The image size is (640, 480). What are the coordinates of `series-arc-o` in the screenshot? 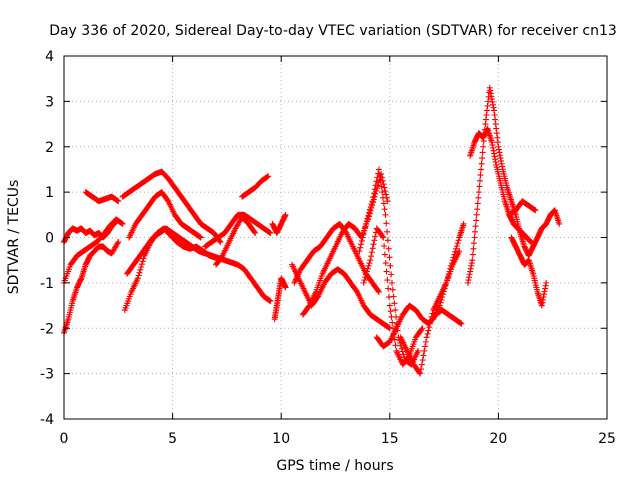 It's located at (336, 257).